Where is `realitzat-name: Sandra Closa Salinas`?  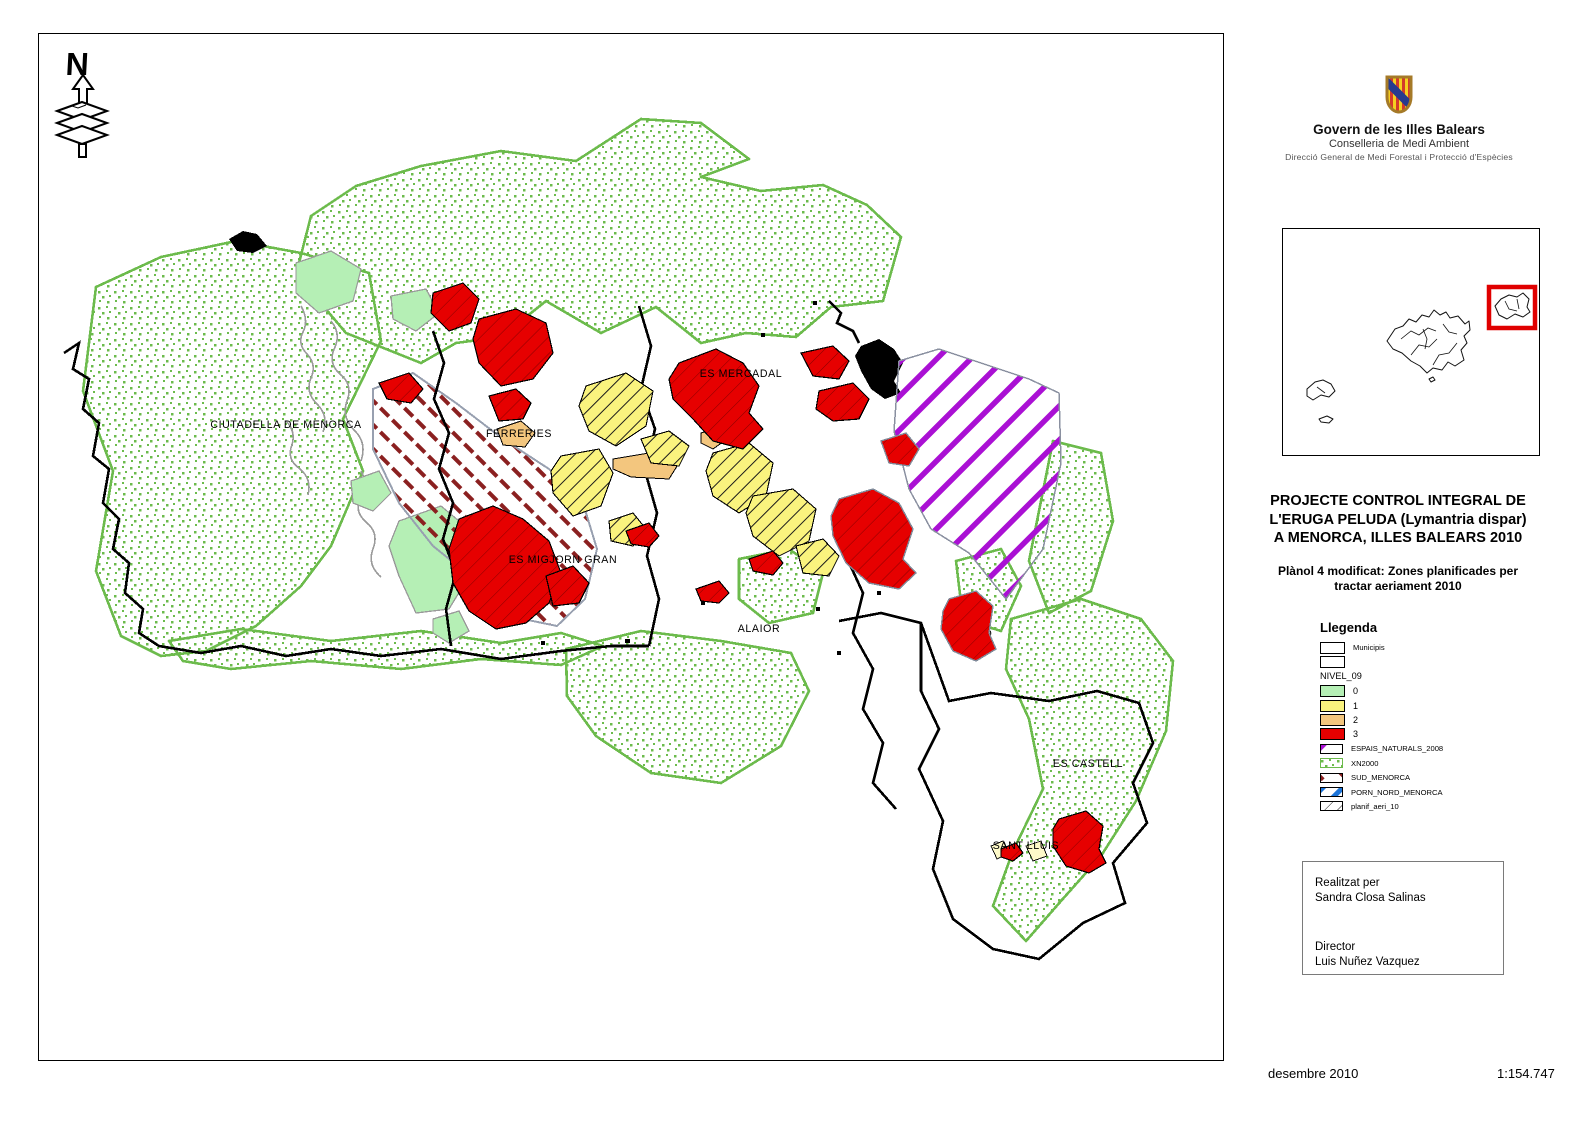 realitzat-name: Sandra Closa Salinas is located at coordinates (1370, 897).